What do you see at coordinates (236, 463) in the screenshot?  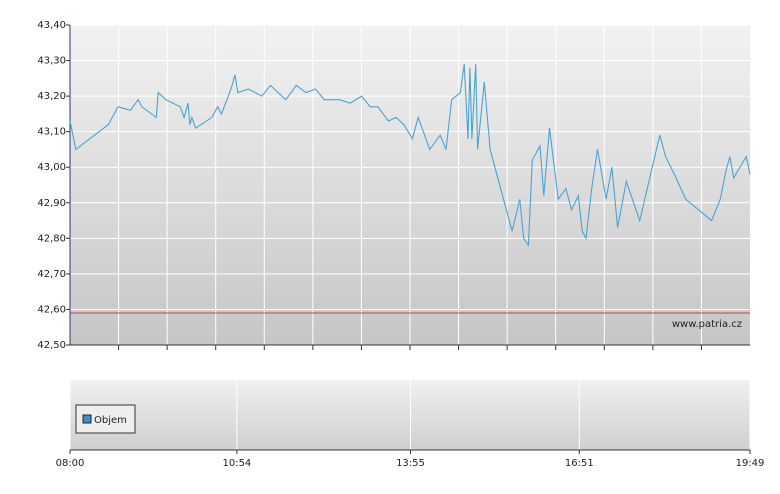 I see `x-tick-label: 10:54` at bounding box center [236, 463].